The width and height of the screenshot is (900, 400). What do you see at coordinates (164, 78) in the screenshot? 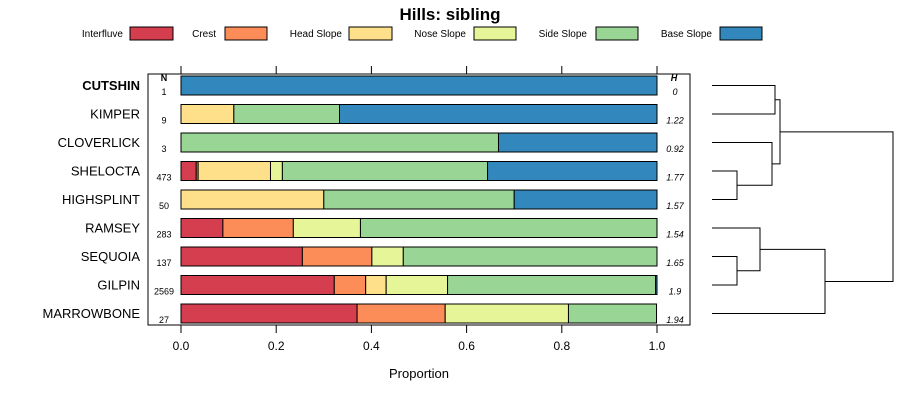
I see `n-column-header: N` at bounding box center [164, 78].